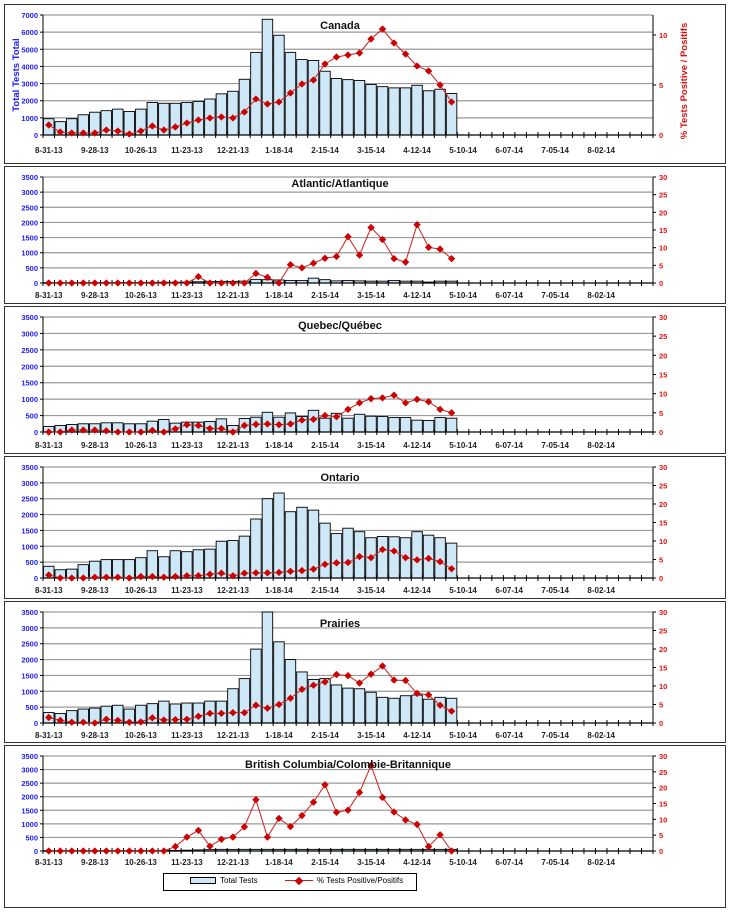 The height and width of the screenshot is (912, 730). Describe the element at coordinates (29, 675) in the screenshot. I see `y-tick-label: 1500` at that location.